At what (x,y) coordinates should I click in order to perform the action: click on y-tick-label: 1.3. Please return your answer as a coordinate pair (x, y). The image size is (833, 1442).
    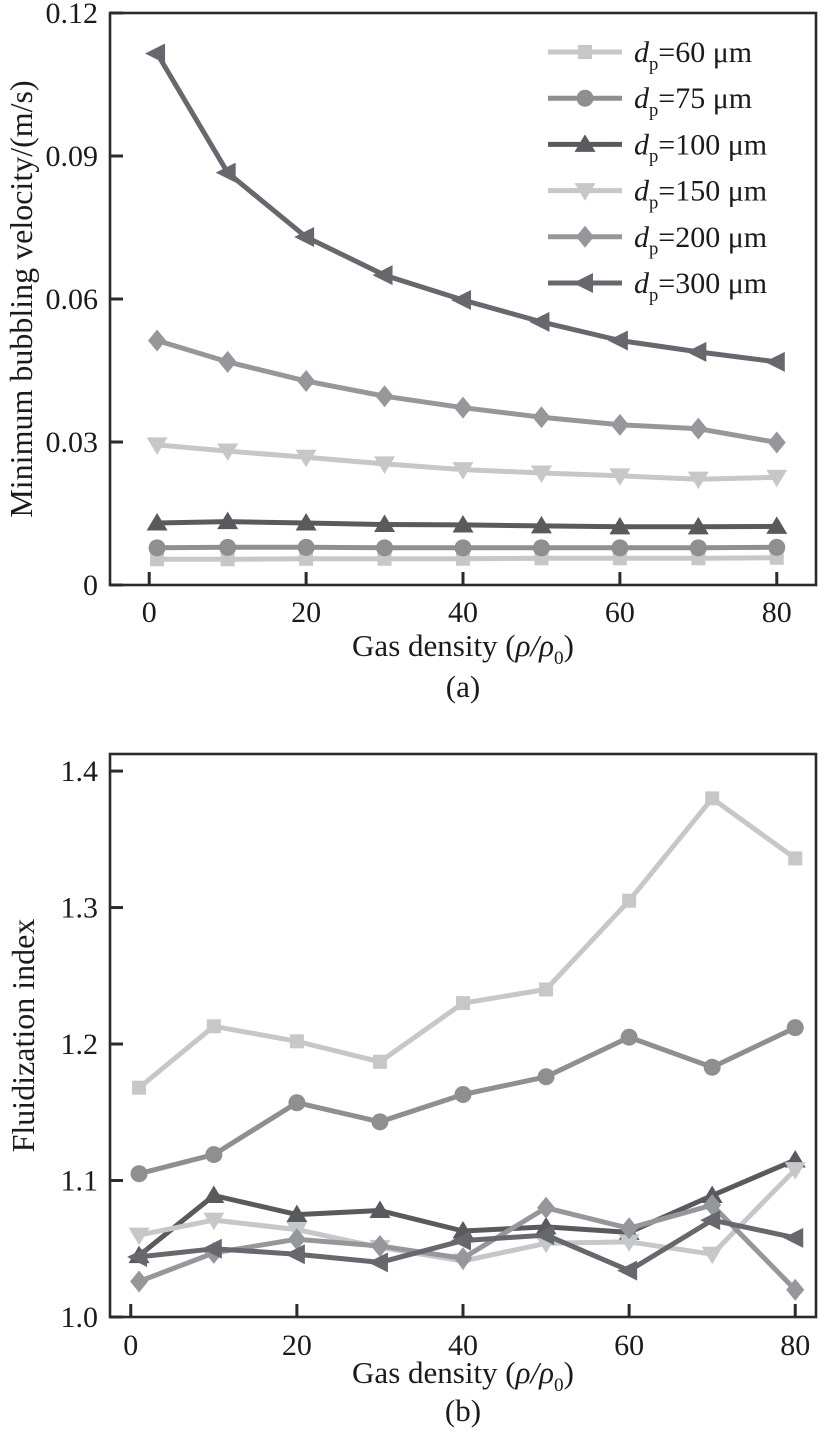
    Looking at the image, I should click on (80, 908).